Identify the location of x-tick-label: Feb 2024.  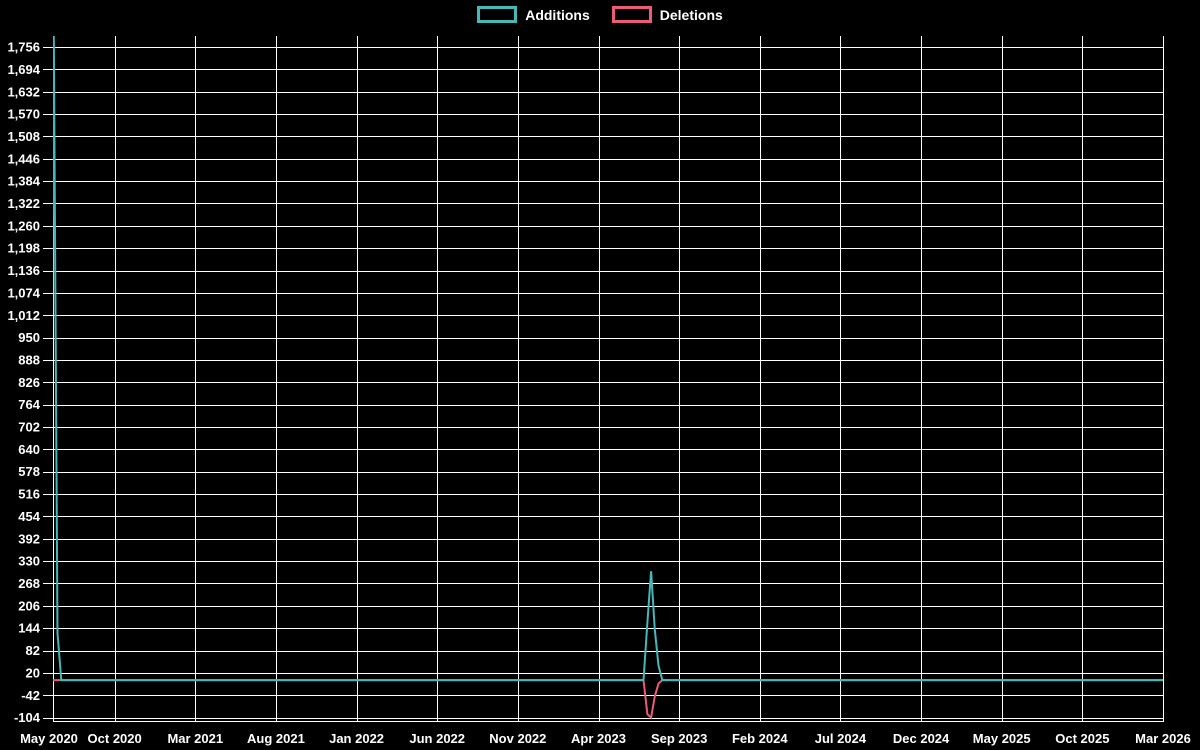
(760, 738).